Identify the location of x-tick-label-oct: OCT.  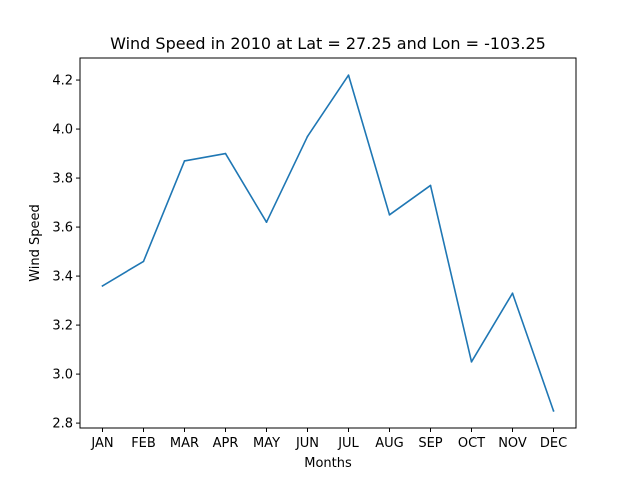
(471, 443).